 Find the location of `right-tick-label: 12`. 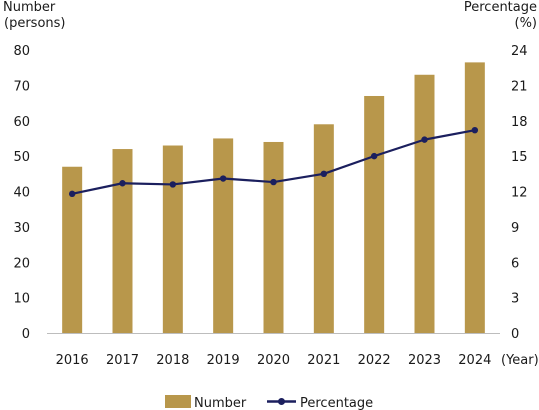

right-tick-label: 12 is located at coordinates (519, 193).